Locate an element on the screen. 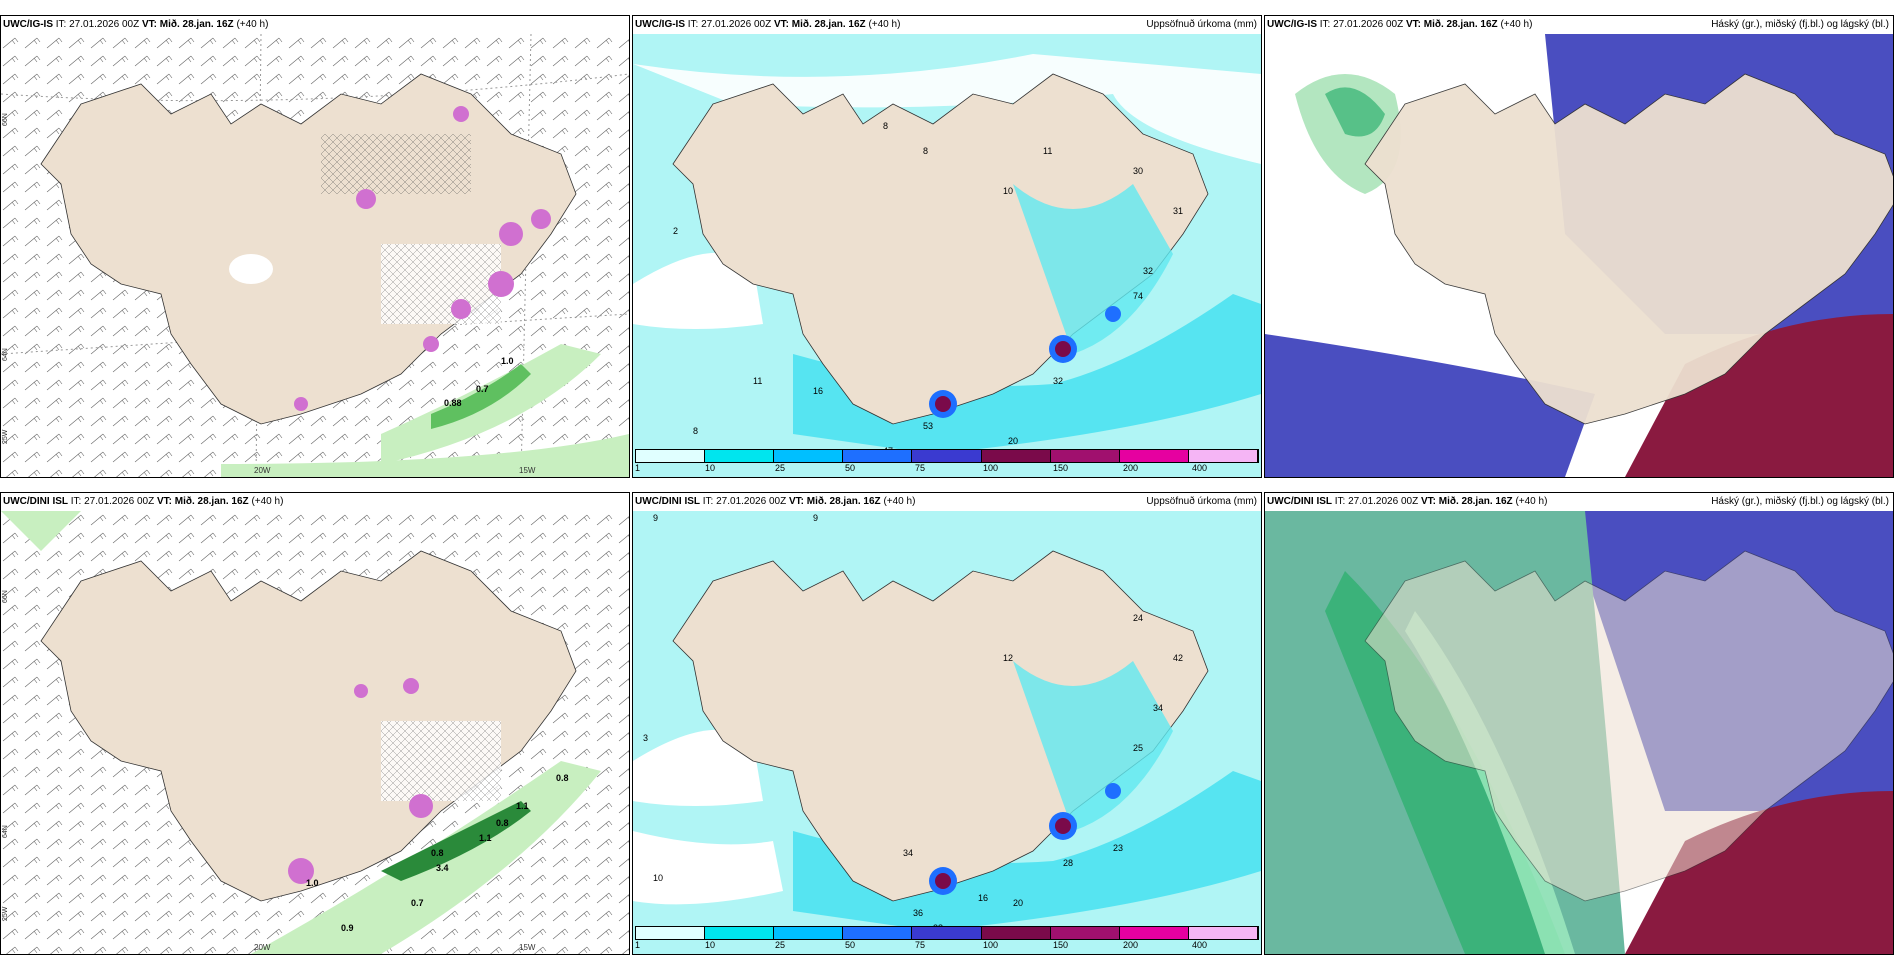 The width and height of the screenshot is (1900, 955). precip-value: 42 is located at coordinates (1178, 658).